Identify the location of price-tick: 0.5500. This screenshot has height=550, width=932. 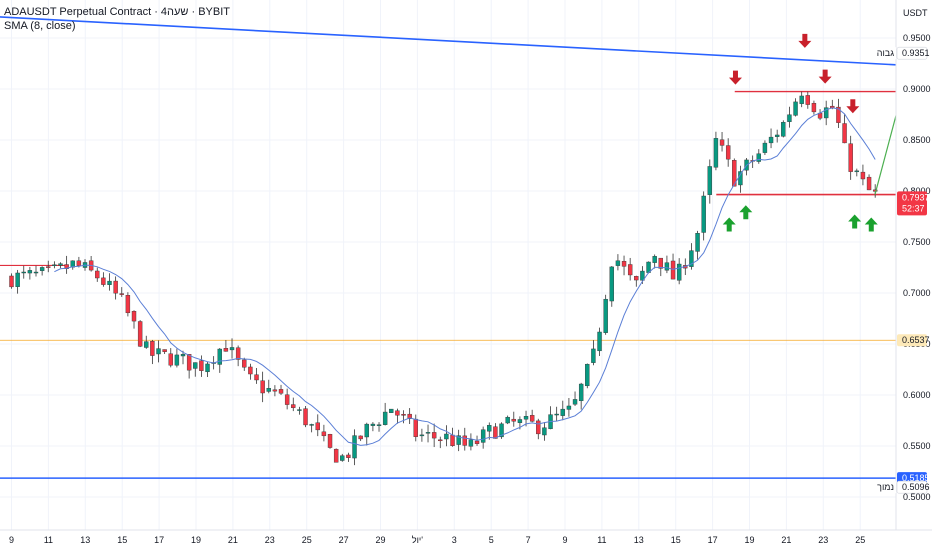
(917, 446).